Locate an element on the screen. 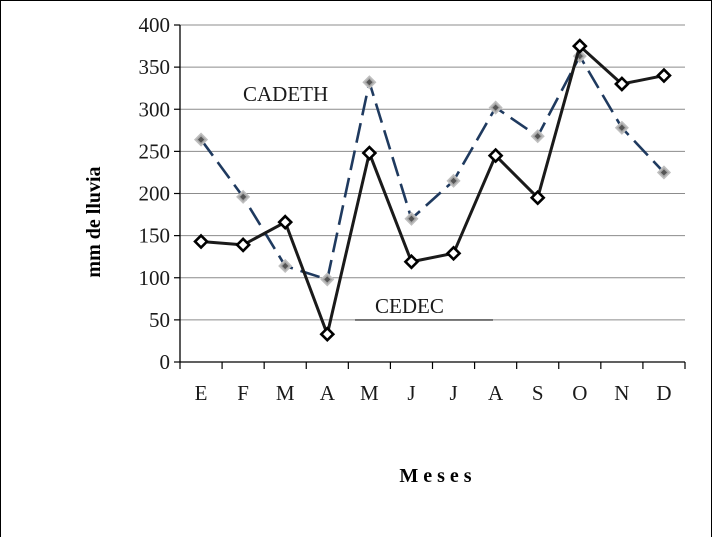  y-tick-label: 50 is located at coordinates (159, 320).